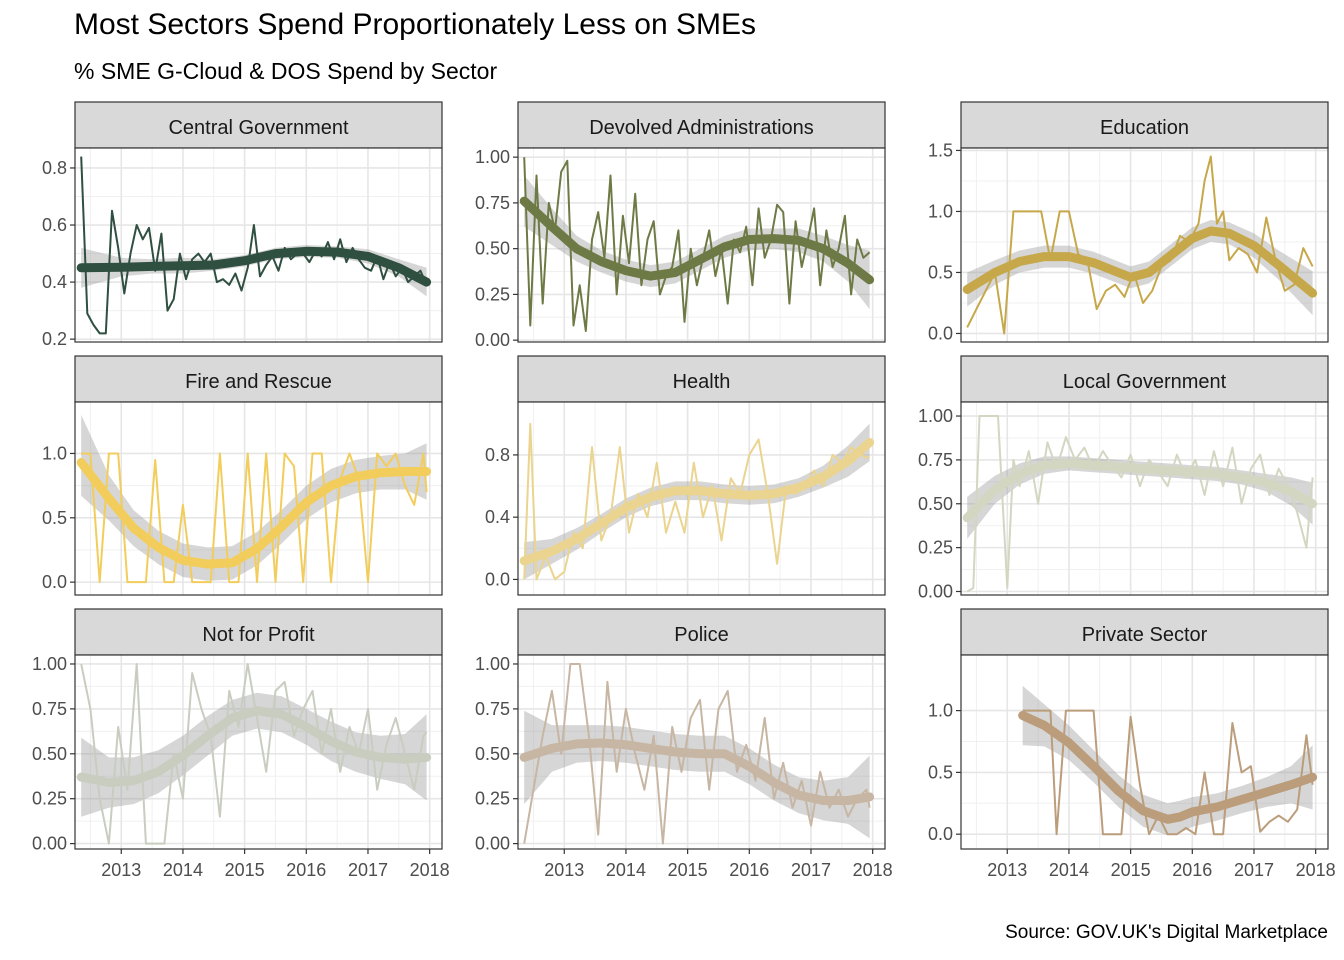  What do you see at coordinates (1145, 635) in the screenshot?
I see `panel-strip-label: Private Sector` at bounding box center [1145, 635].